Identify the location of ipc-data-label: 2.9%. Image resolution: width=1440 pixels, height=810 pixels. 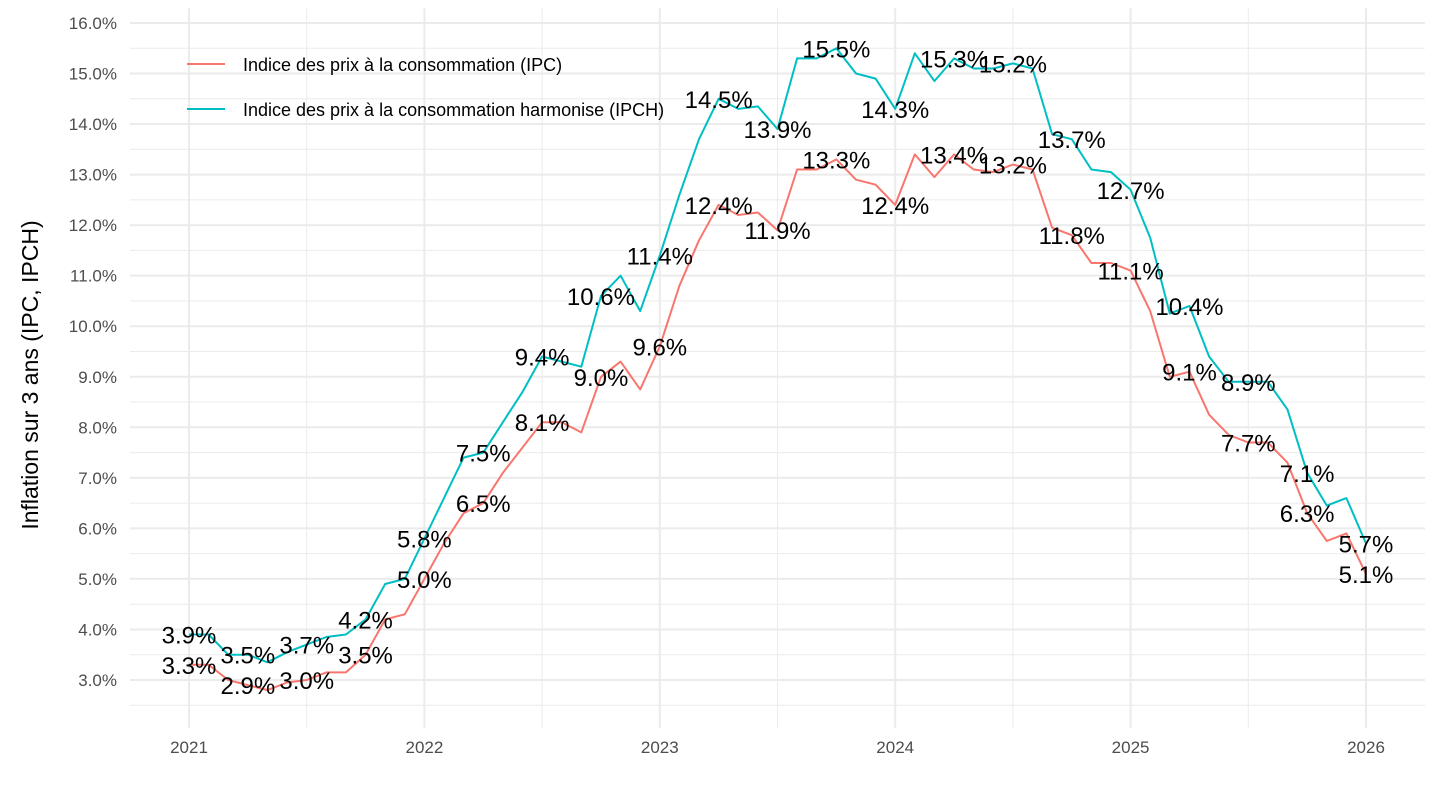
(247, 686).